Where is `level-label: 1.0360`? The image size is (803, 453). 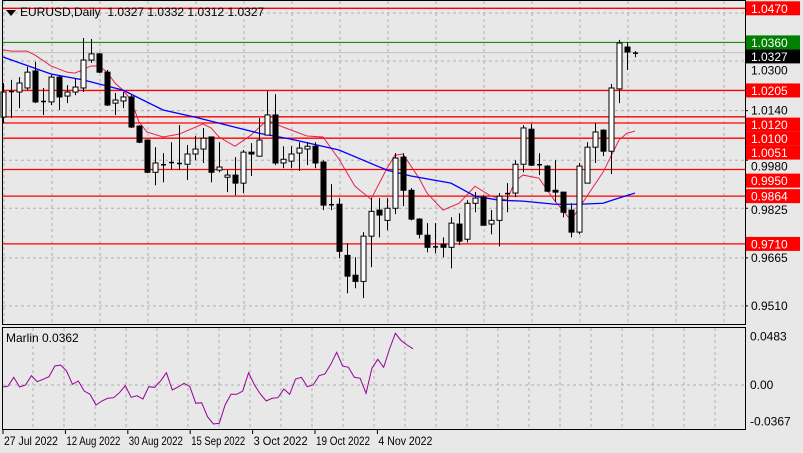 level-label: 1.0360 is located at coordinates (769, 43).